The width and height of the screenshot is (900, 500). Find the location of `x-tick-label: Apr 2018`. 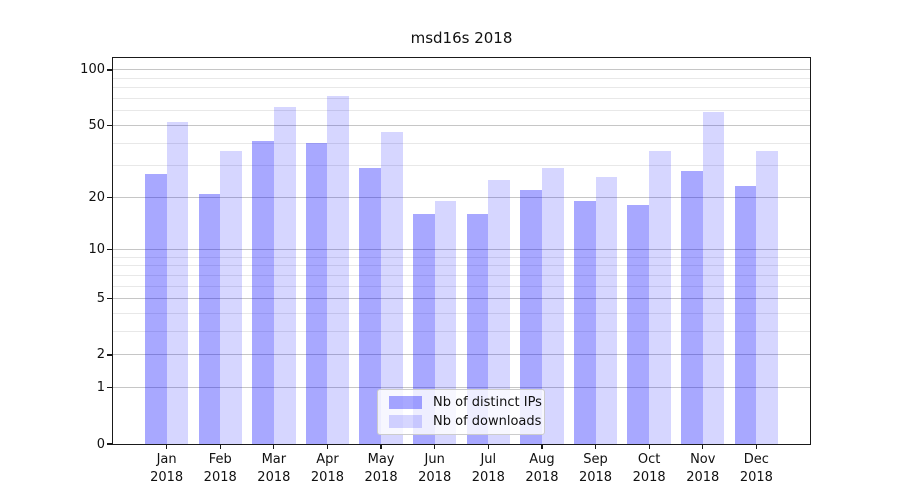

x-tick-label: Apr 2018 is located at coordinates (327, 468).